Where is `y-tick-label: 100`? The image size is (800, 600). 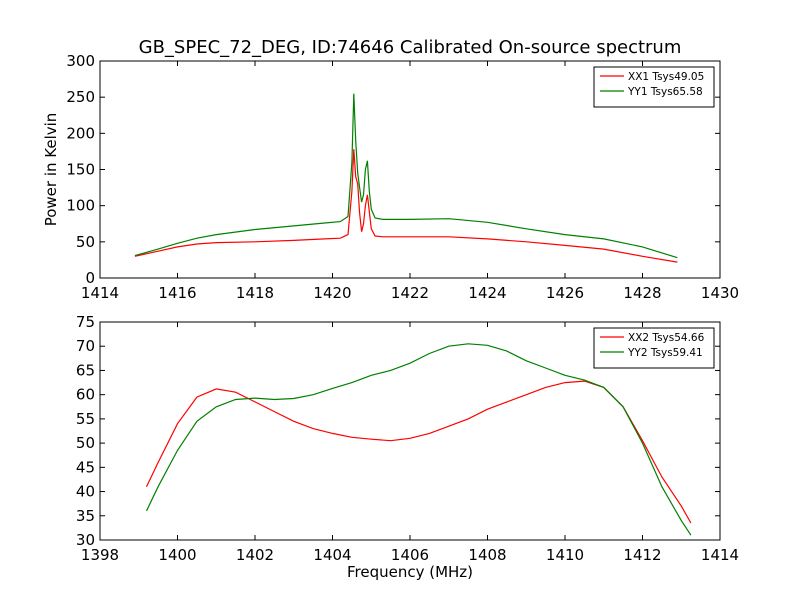
y-tick-label: 100 is located at coordinates (80, 206).